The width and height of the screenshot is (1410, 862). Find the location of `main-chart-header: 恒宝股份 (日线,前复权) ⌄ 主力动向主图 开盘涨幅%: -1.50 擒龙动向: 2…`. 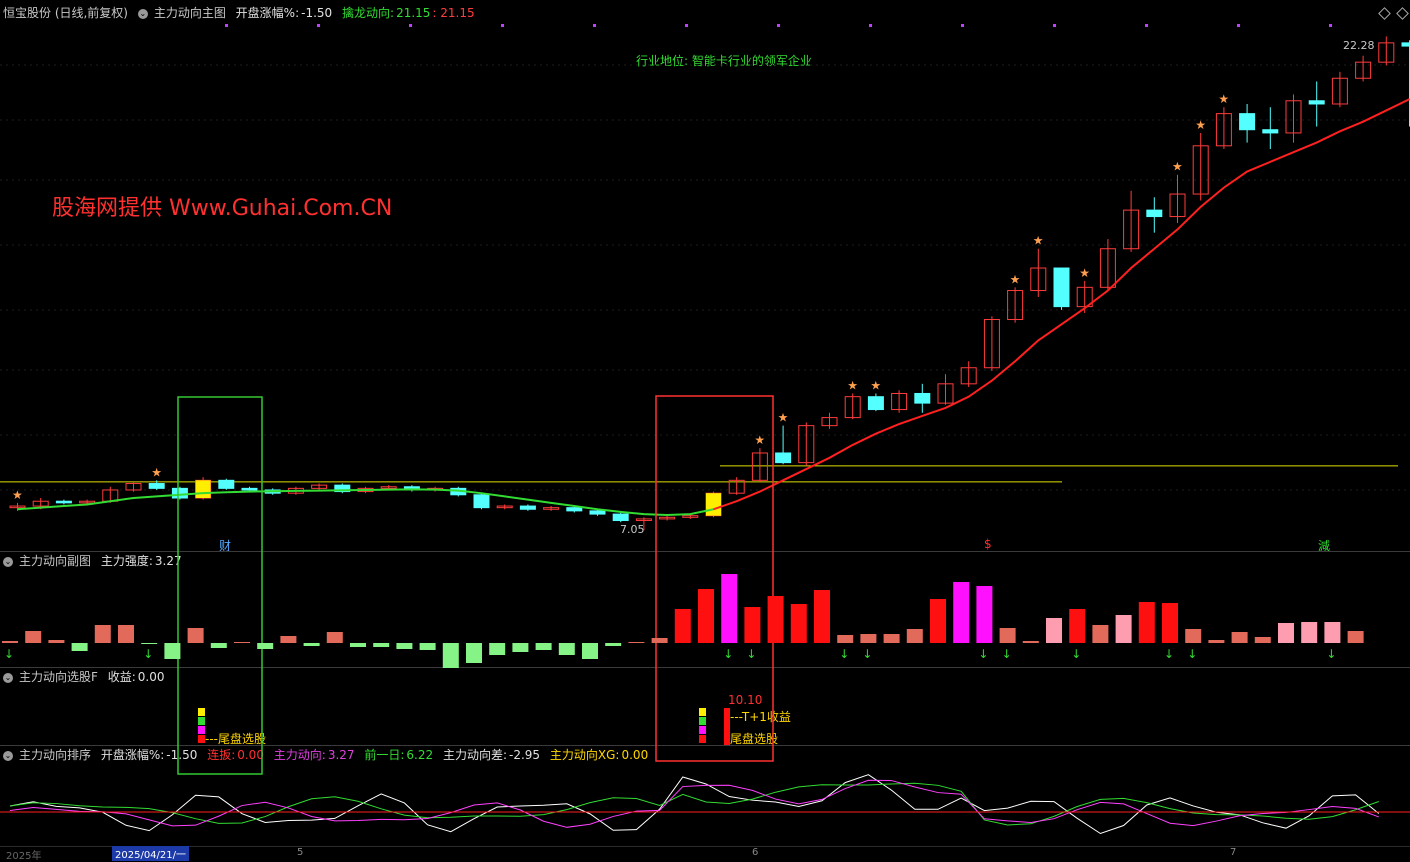

main-chart-header: 恒宝股份 (日线,前复权) ⌄ 主力动向主图 开盘涨幅%: -1.50 擒龙动向: 2… is located at coordinates (242, 13).